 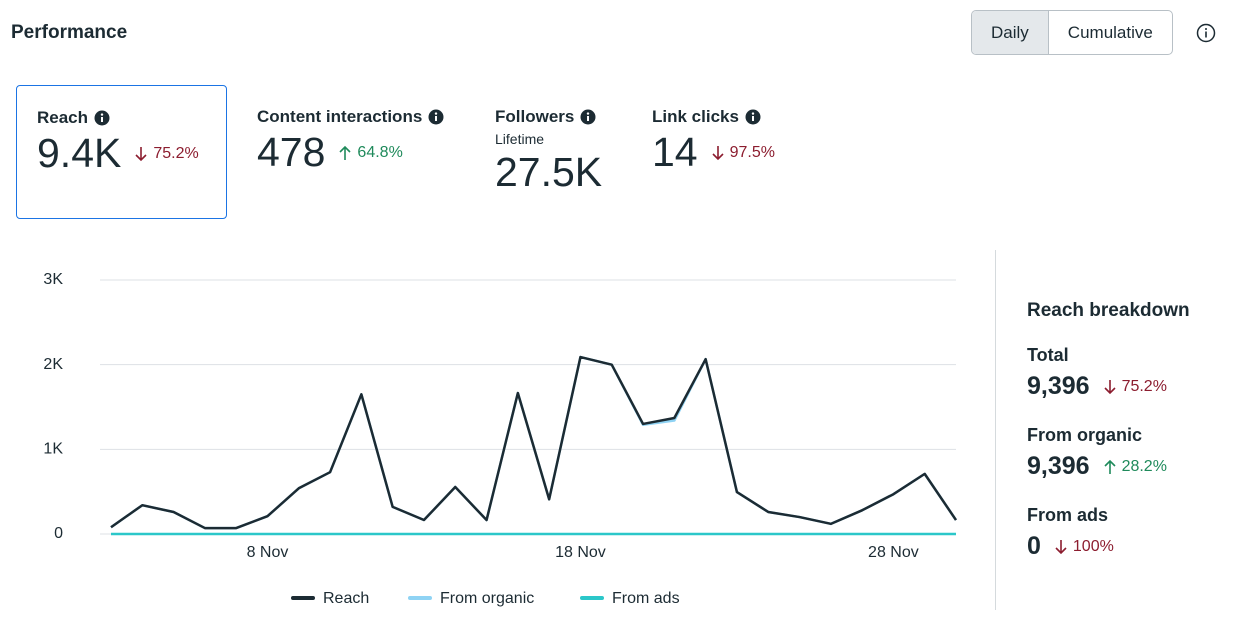 I want to click on y-tick-label: 1K, so click(x=53, y=449).